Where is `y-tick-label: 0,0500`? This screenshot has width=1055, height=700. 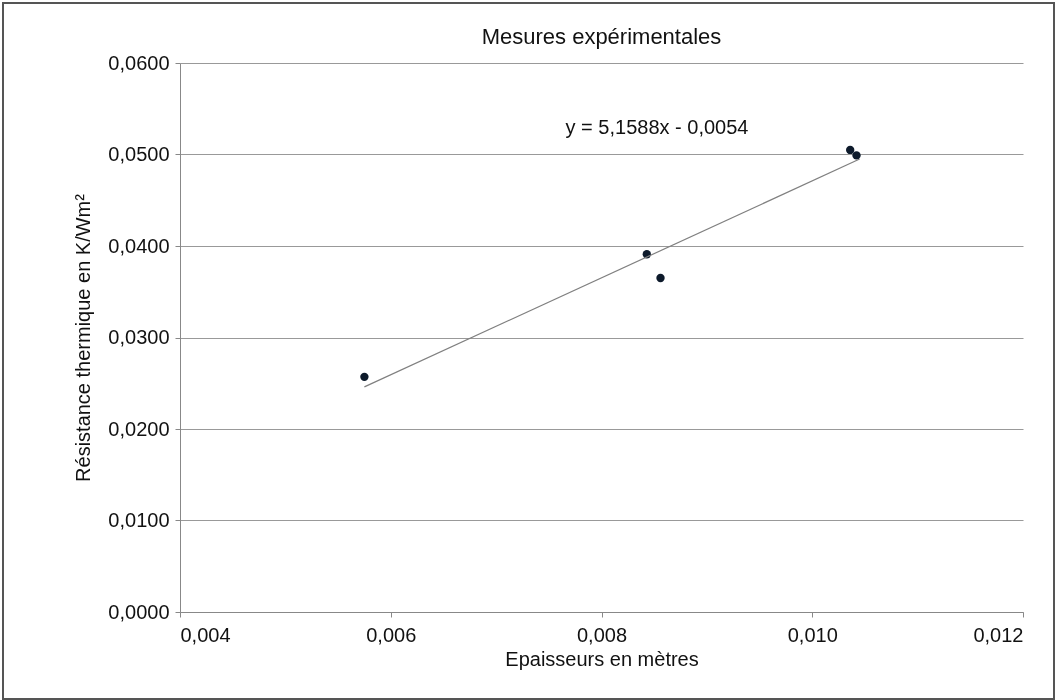 y-tick-label: 0,0500 is located at coordinates (139, 154).